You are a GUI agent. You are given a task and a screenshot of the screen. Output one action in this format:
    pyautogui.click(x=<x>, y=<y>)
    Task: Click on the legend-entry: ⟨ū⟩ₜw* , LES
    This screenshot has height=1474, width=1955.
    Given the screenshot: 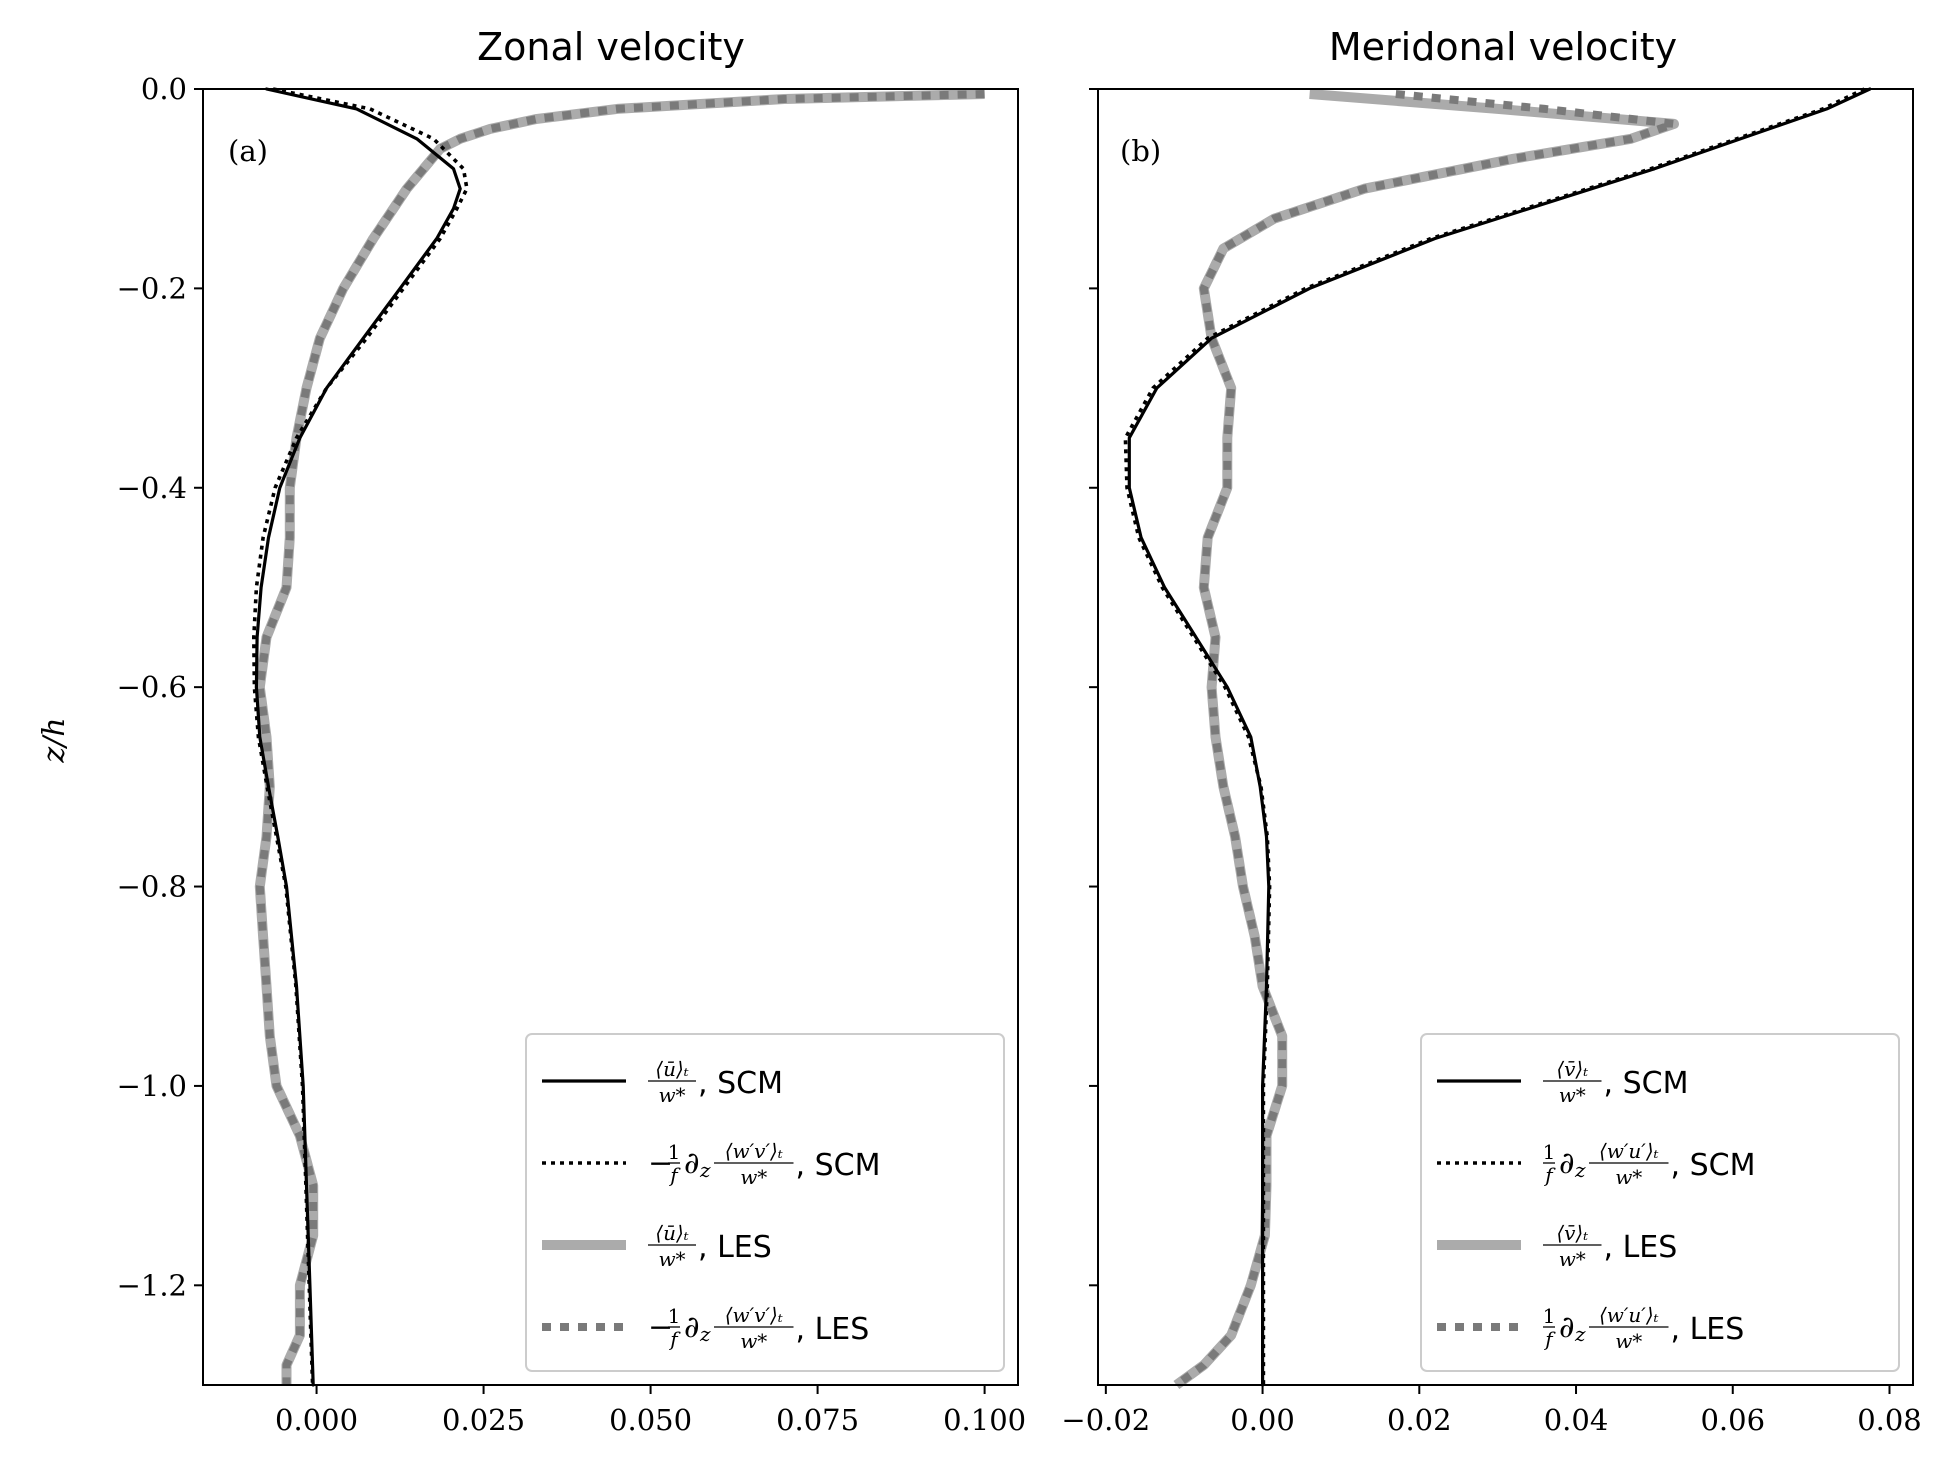 What is the action you would take?
    pyautogui.click(x=710, y=1246)
    